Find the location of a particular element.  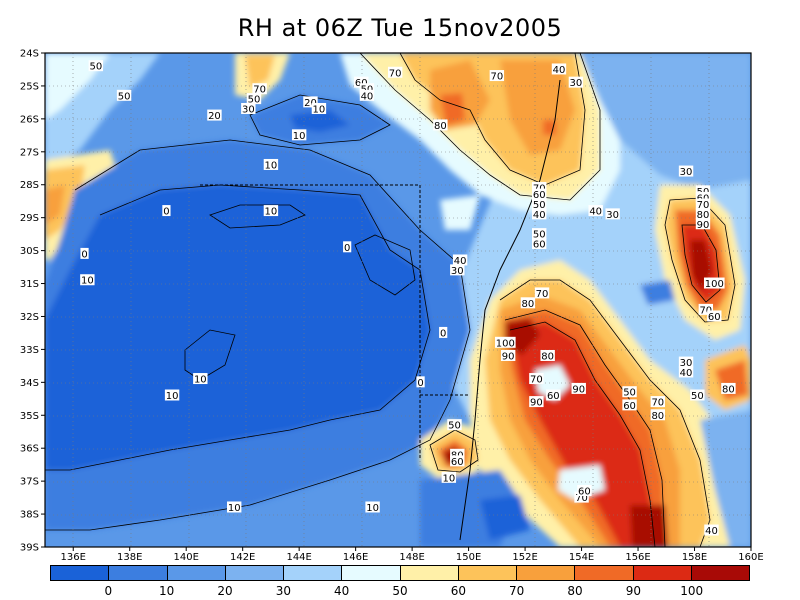

y-tick-label: 28S is located at coordinates (29, 185).